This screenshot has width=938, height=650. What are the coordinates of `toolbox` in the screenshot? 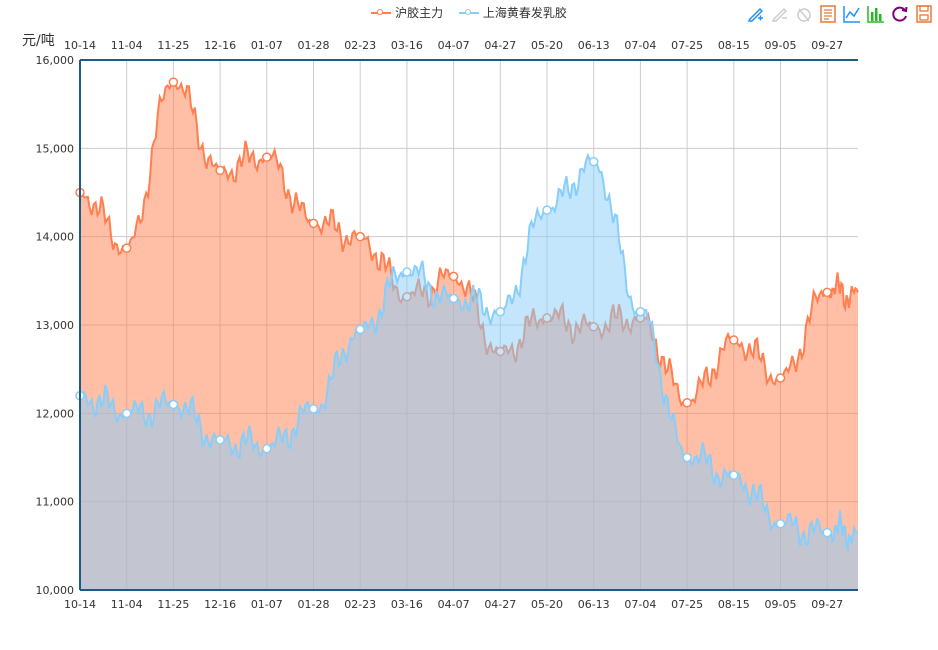 It's located at (840, 14).